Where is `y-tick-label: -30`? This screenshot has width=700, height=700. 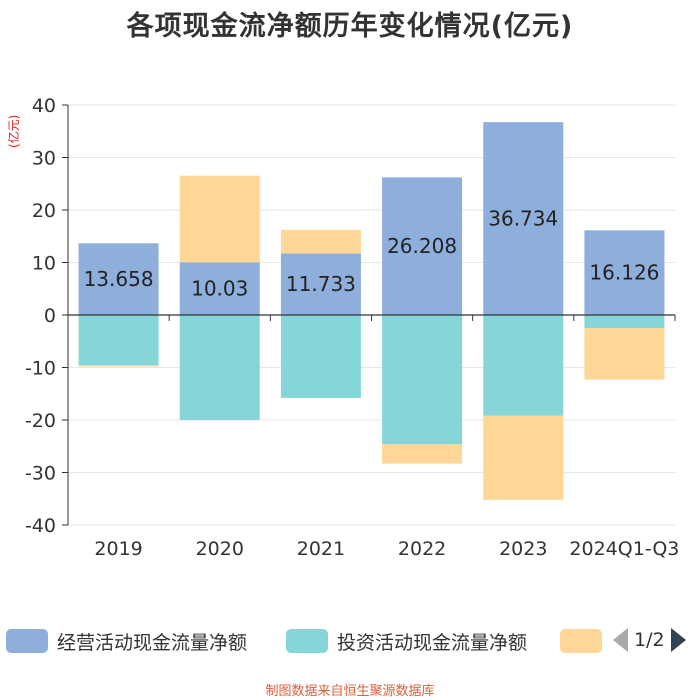
y-tick-label: -30 is located at coordinates (40, 474).